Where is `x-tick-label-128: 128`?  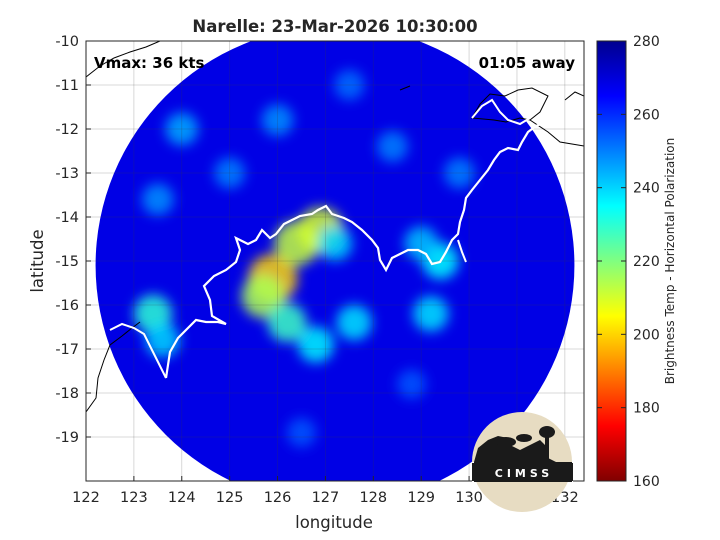
x-tick-label-128: 128 is located at coordinates (373, 498).